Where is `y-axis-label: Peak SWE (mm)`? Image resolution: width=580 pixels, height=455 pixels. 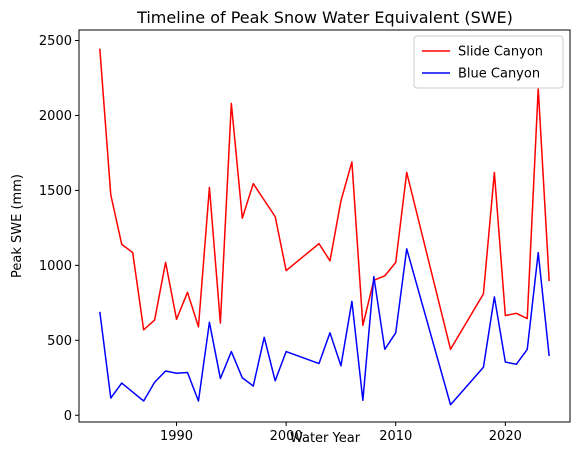 y-axis-label: Peak SWE (mm) is located at coordinates (17, 226).